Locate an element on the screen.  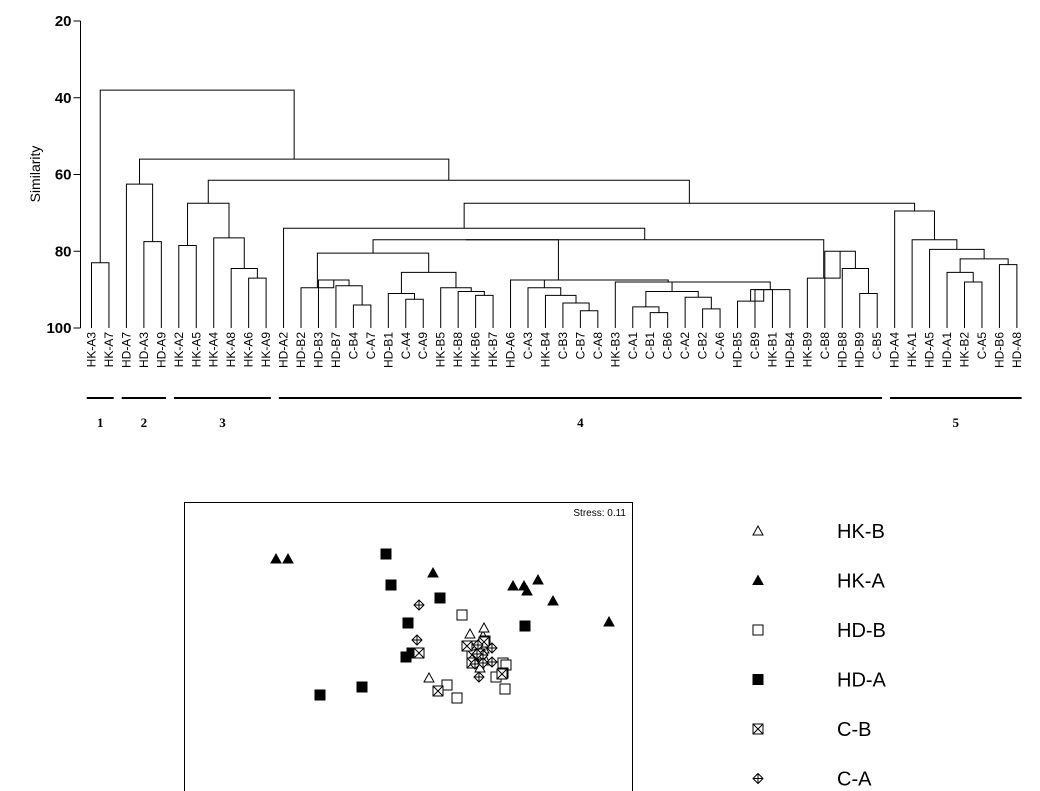
leaf-label: C-B4 is located at coordinates (353, 346).